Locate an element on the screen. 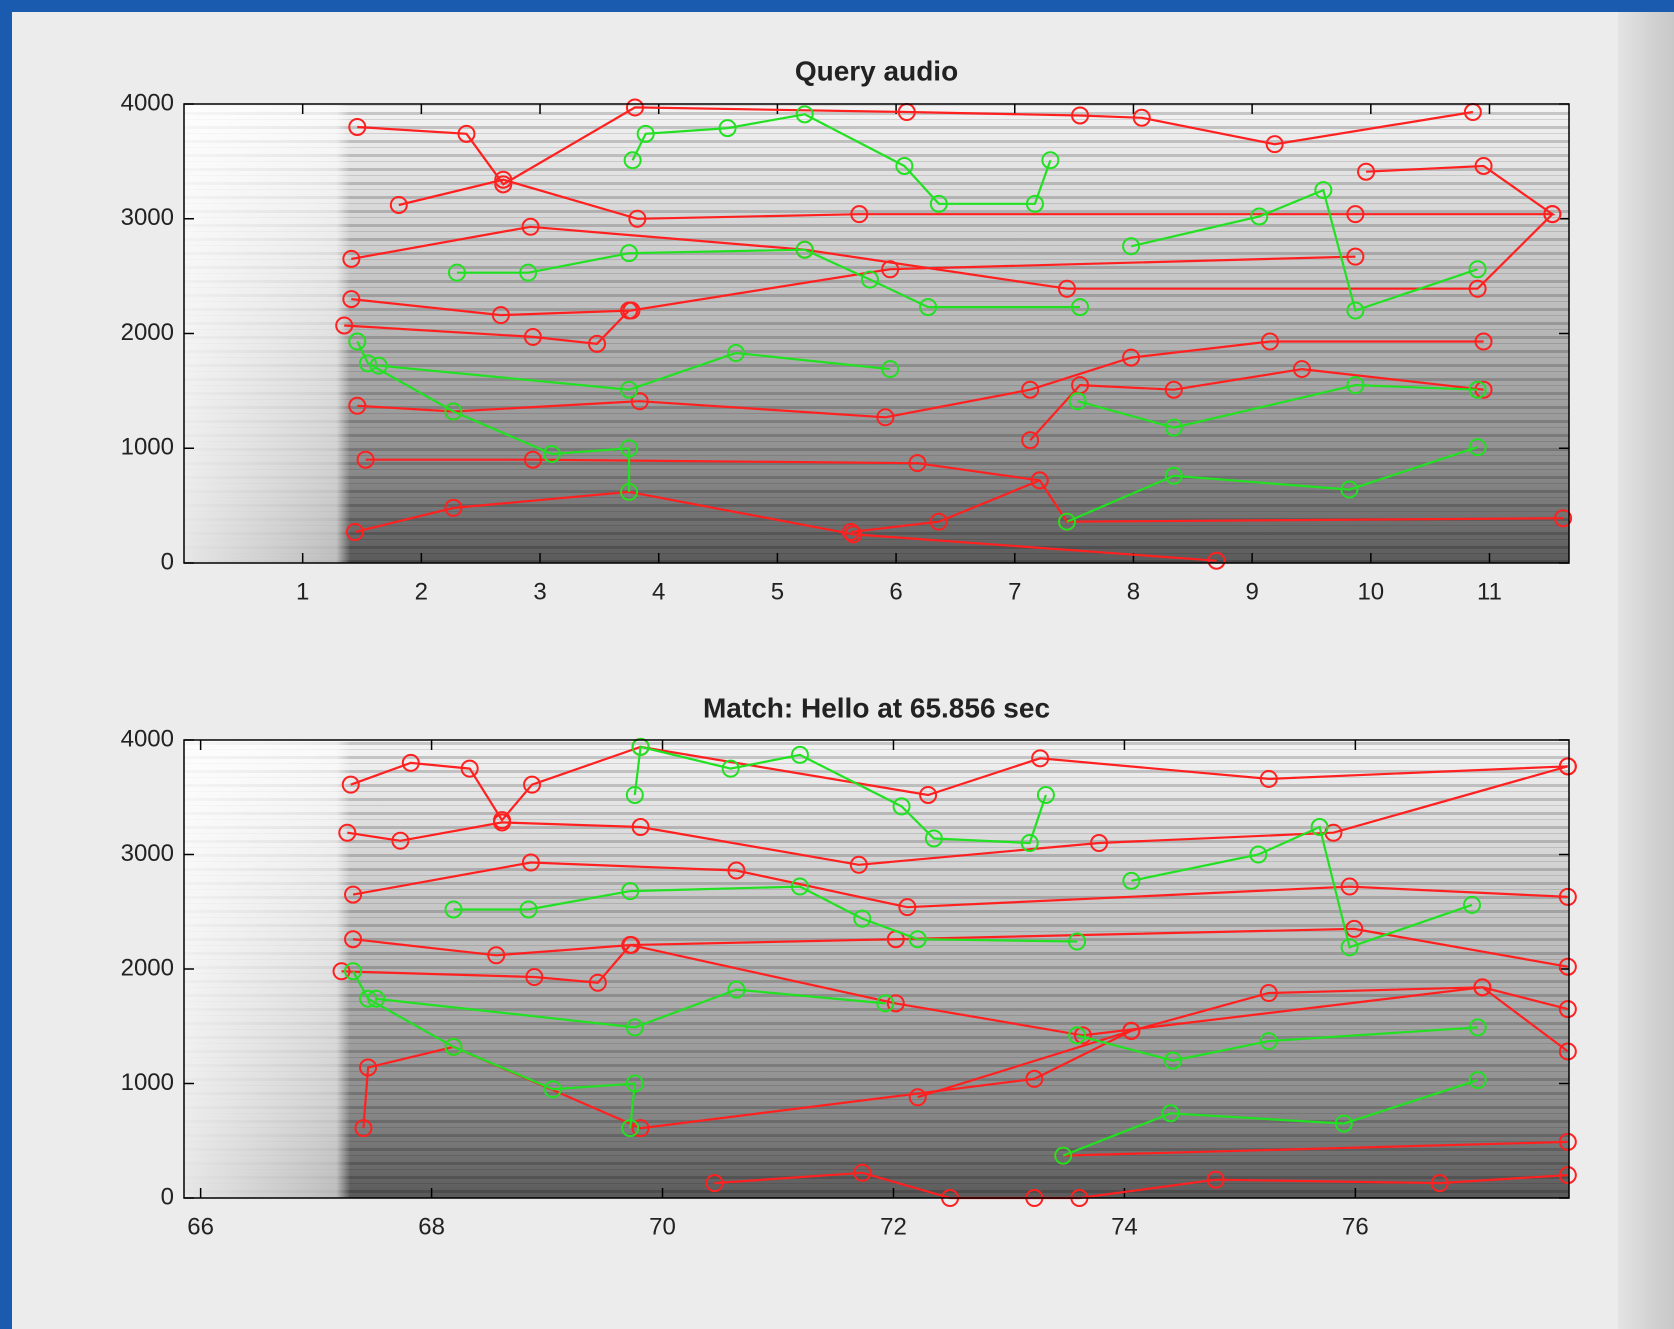  y-tick-label: 4000 is located at coordinates (147, 102).